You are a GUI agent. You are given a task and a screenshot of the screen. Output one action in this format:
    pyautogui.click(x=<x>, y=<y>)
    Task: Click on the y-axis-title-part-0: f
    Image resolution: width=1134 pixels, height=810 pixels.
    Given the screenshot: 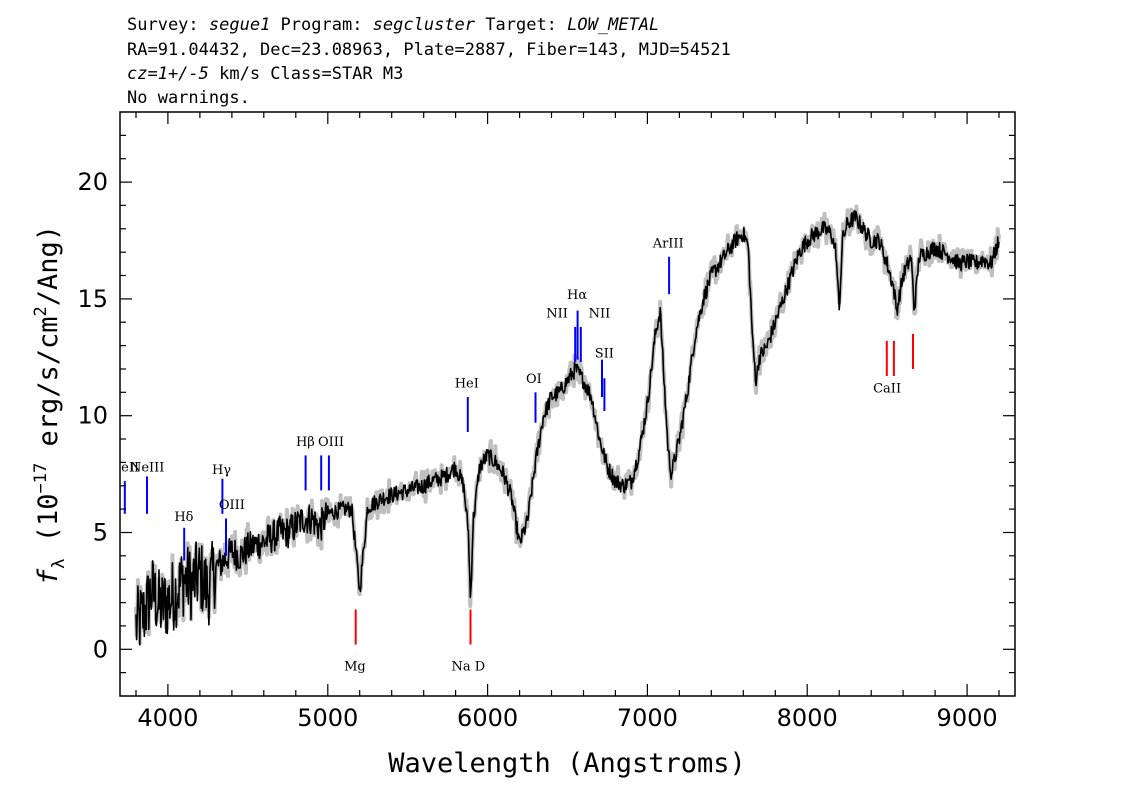 What is the action you would take?
    pyautogui.click(x=48, y=576)
    